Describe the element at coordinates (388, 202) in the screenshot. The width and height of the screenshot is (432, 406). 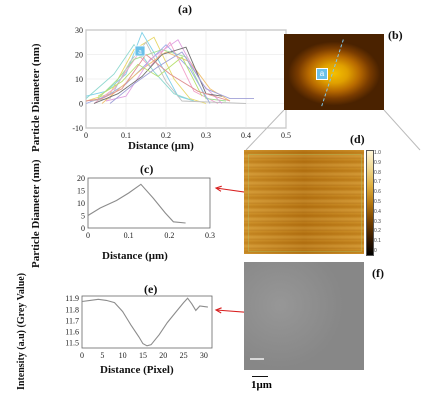
I see `colorbar-ticks: 0 0.1 0.2 0.3 0.4 0.5 0.6 0.7 0.8 0.9 1.0` at that location.